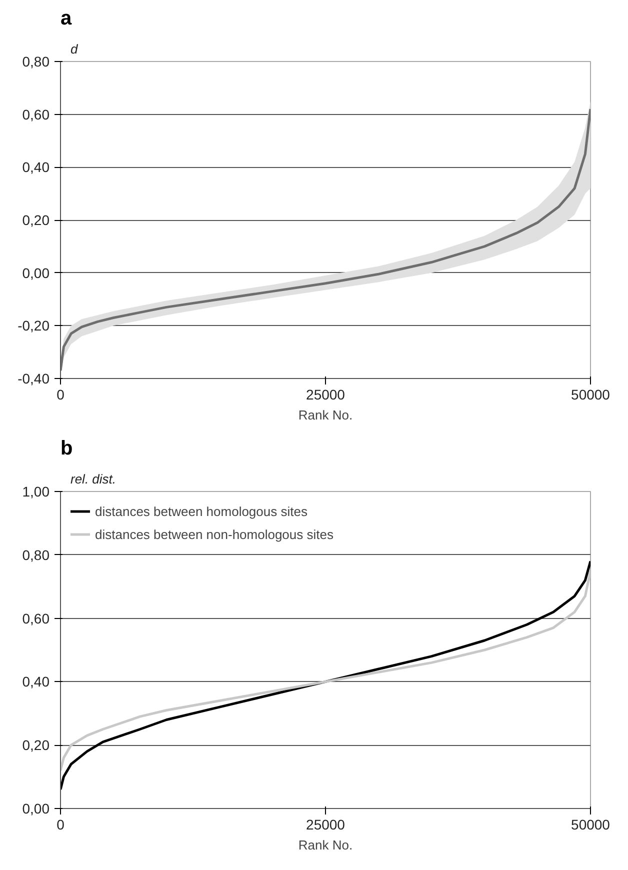 This screenshot has height=870, width=628. I want to click on chart-title: b, so click(66, 449).